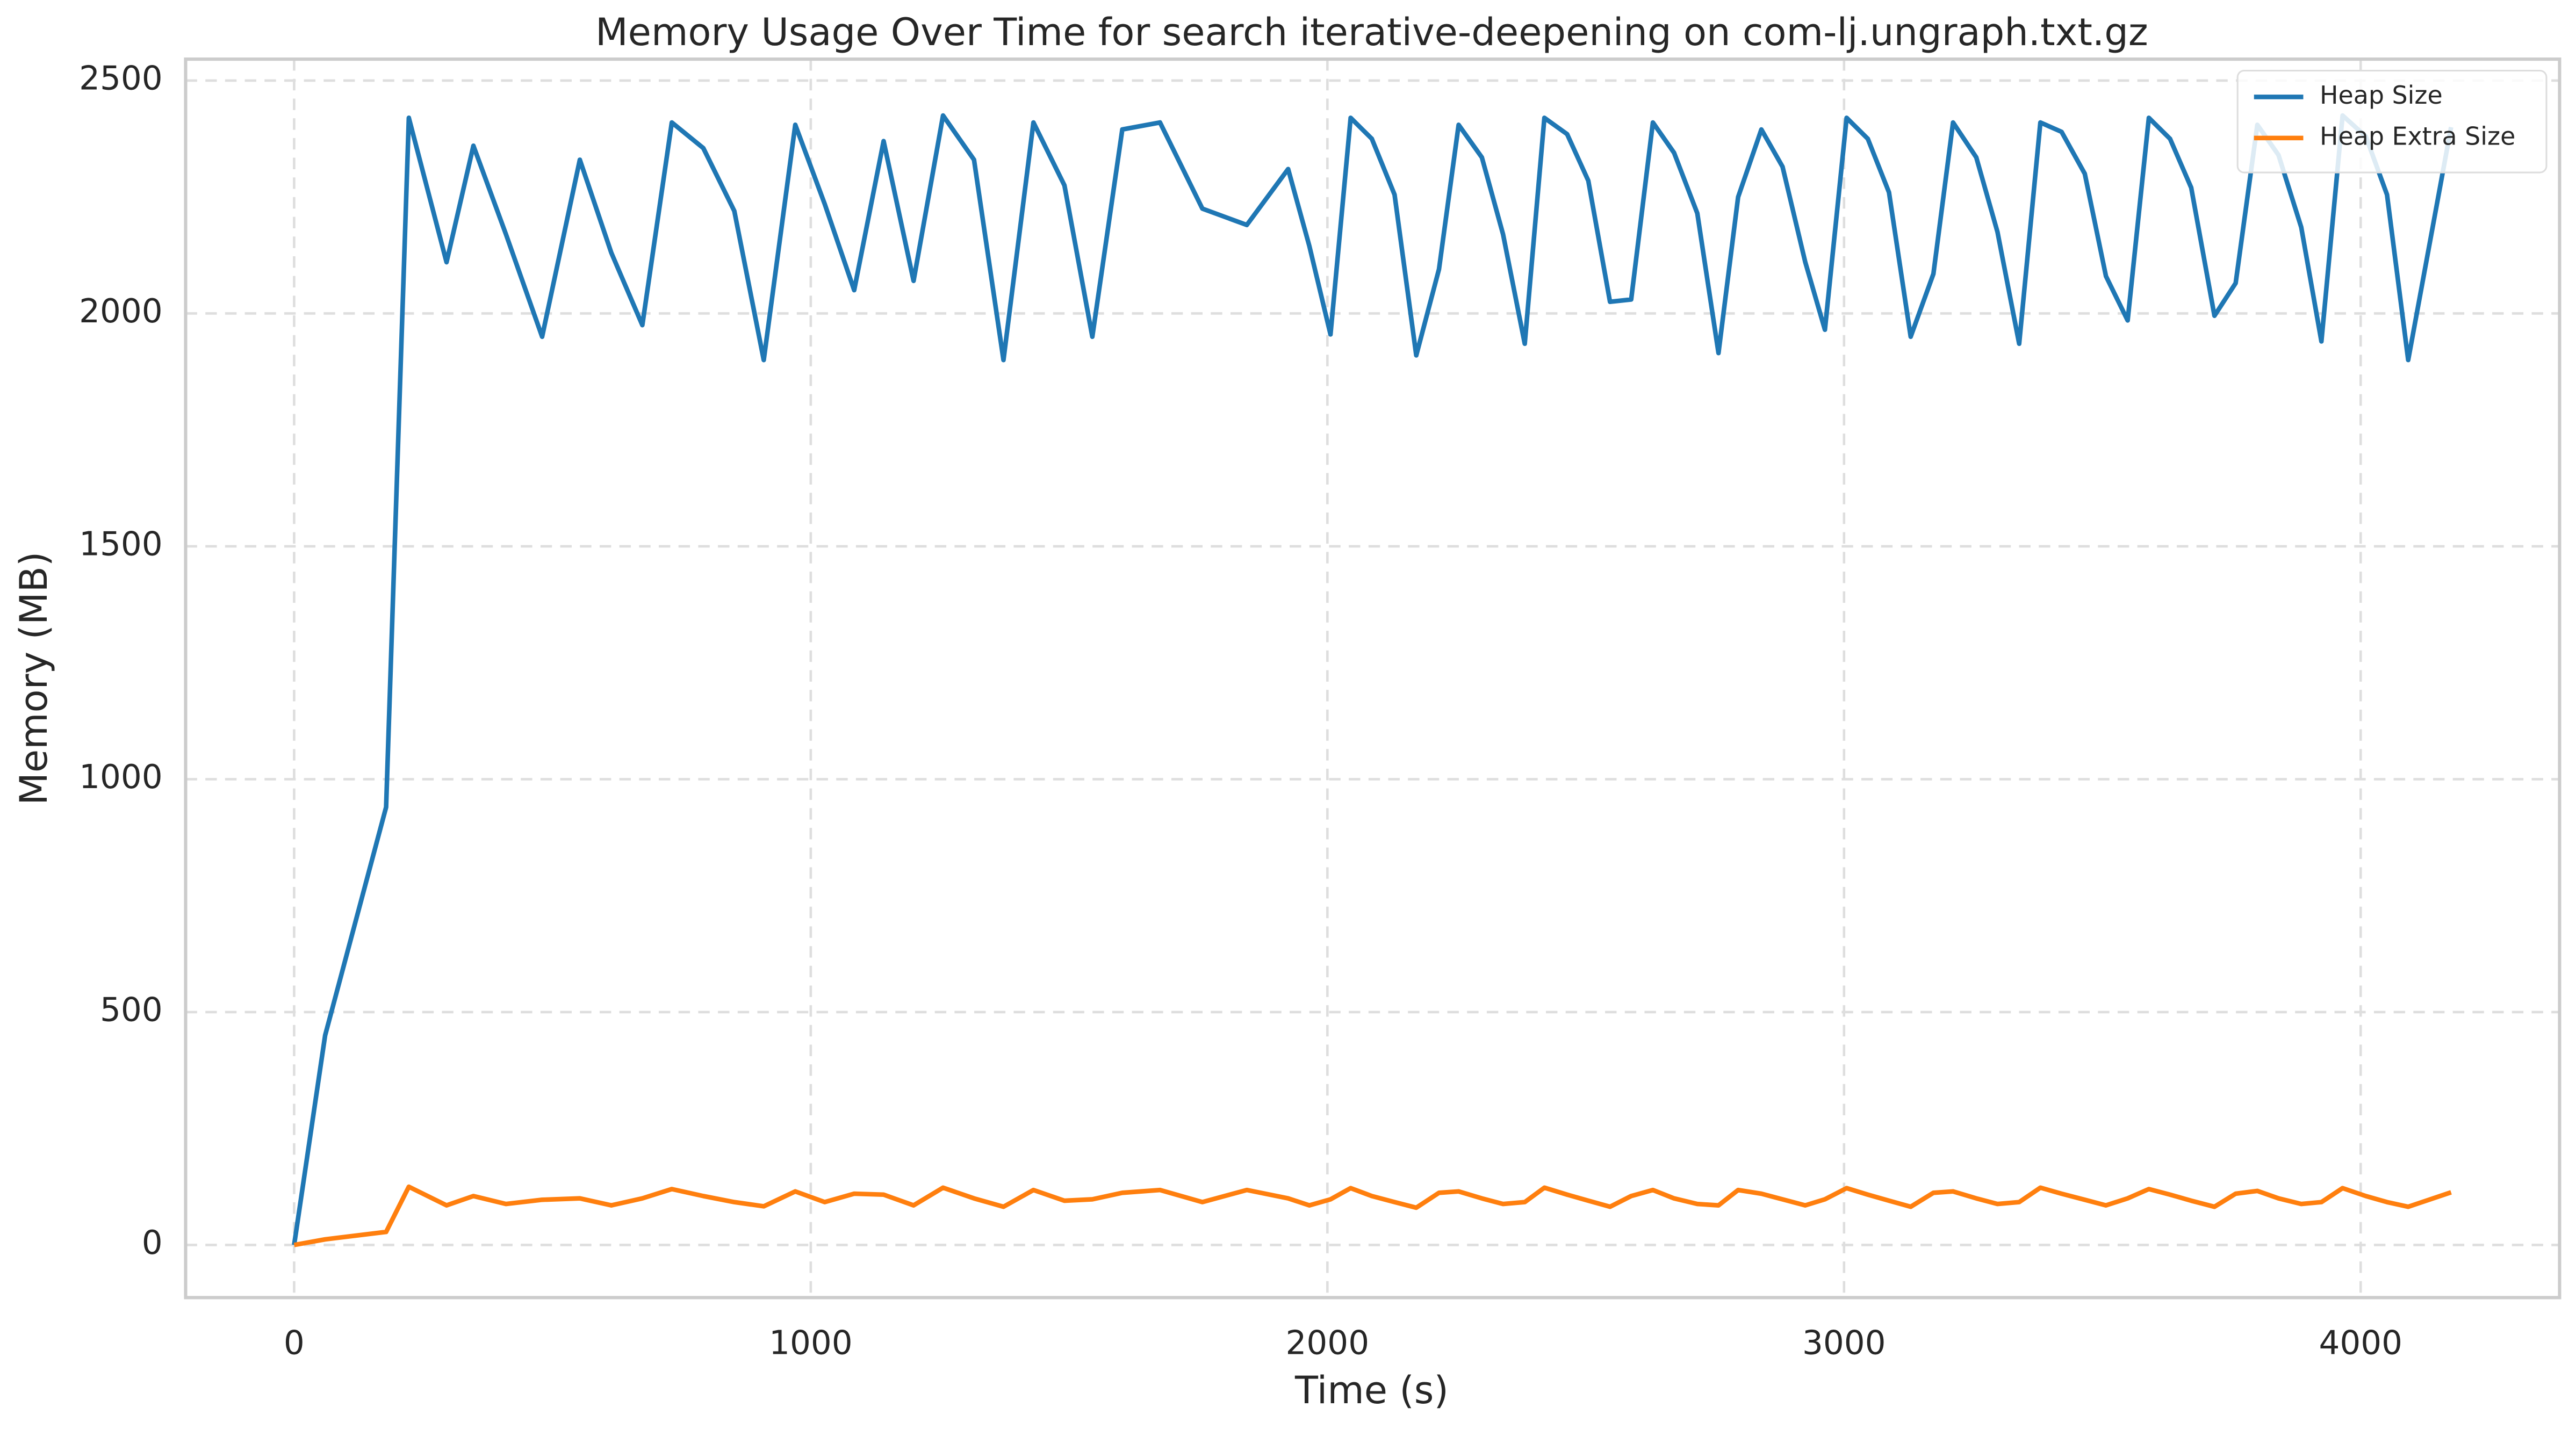 The width and height of the screenshot is (2576, 1429). What do you see at coordinates (1328, 1343) in the screenshot?
I see `x-tick-label: 2000` at bounding box center [1328, 1343].